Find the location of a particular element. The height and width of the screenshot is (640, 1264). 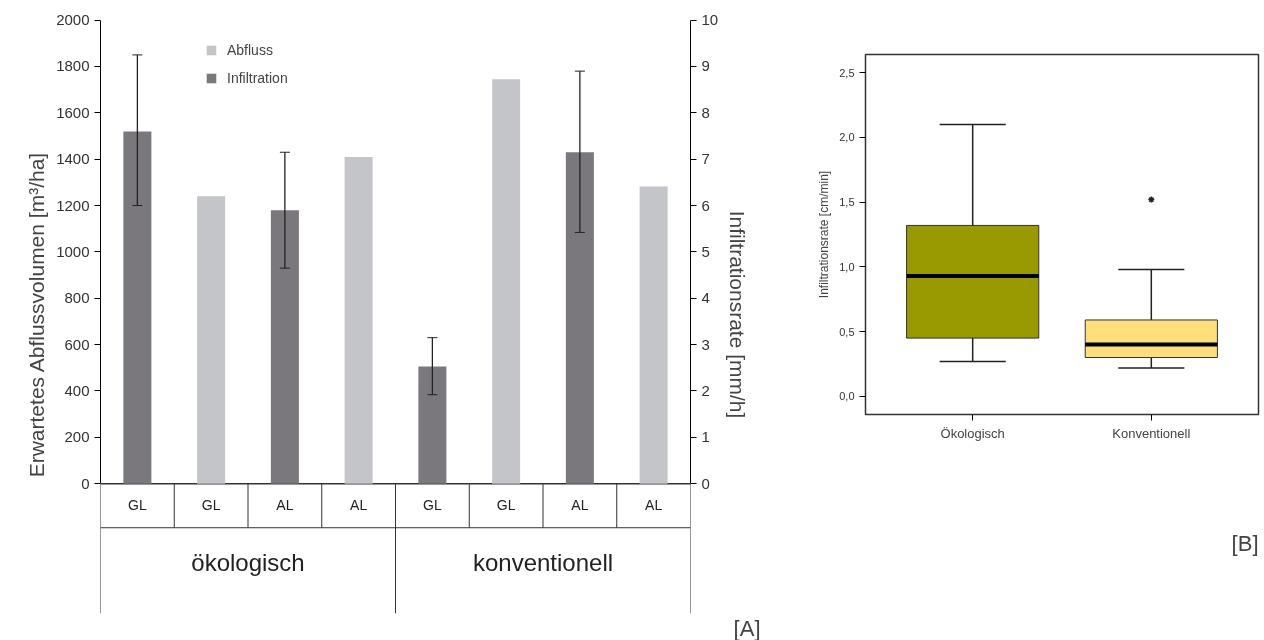

y2-tick-label: 9 is located at coordinates (705, 66).